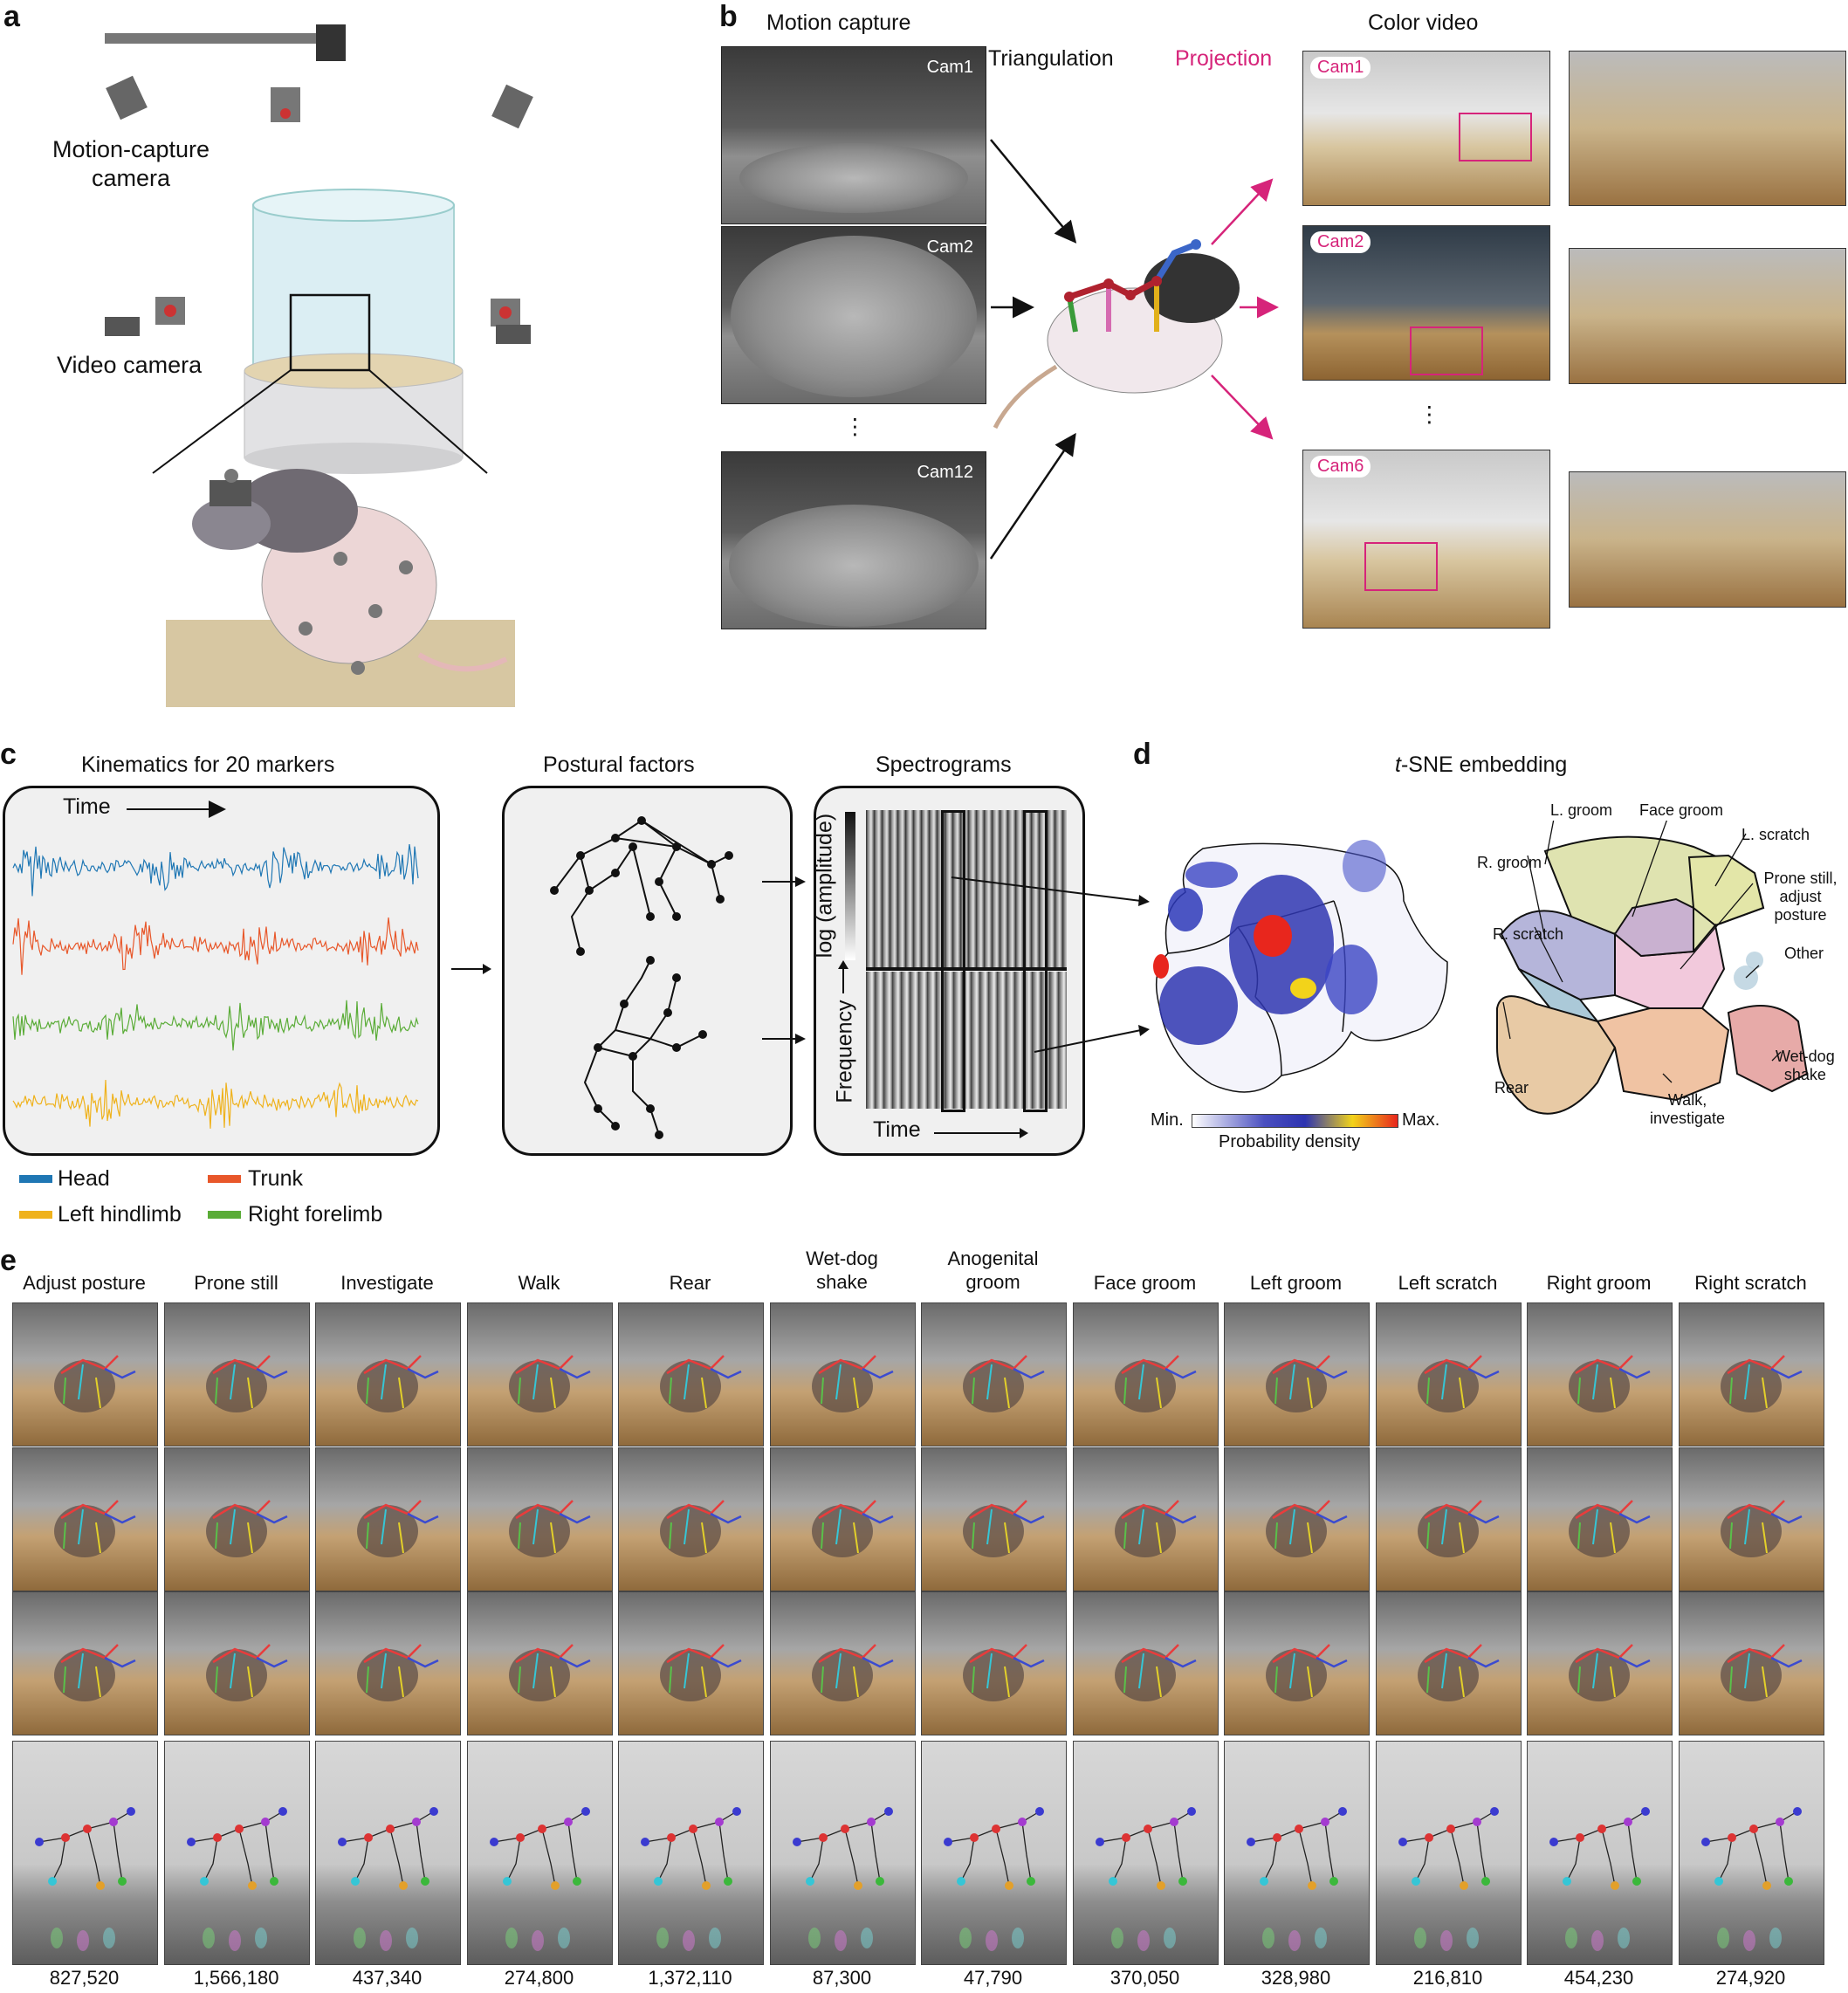 This screenshot has height=1993, width=1848. I want to click on behavior-count: 827,520, so click(85, 1978).